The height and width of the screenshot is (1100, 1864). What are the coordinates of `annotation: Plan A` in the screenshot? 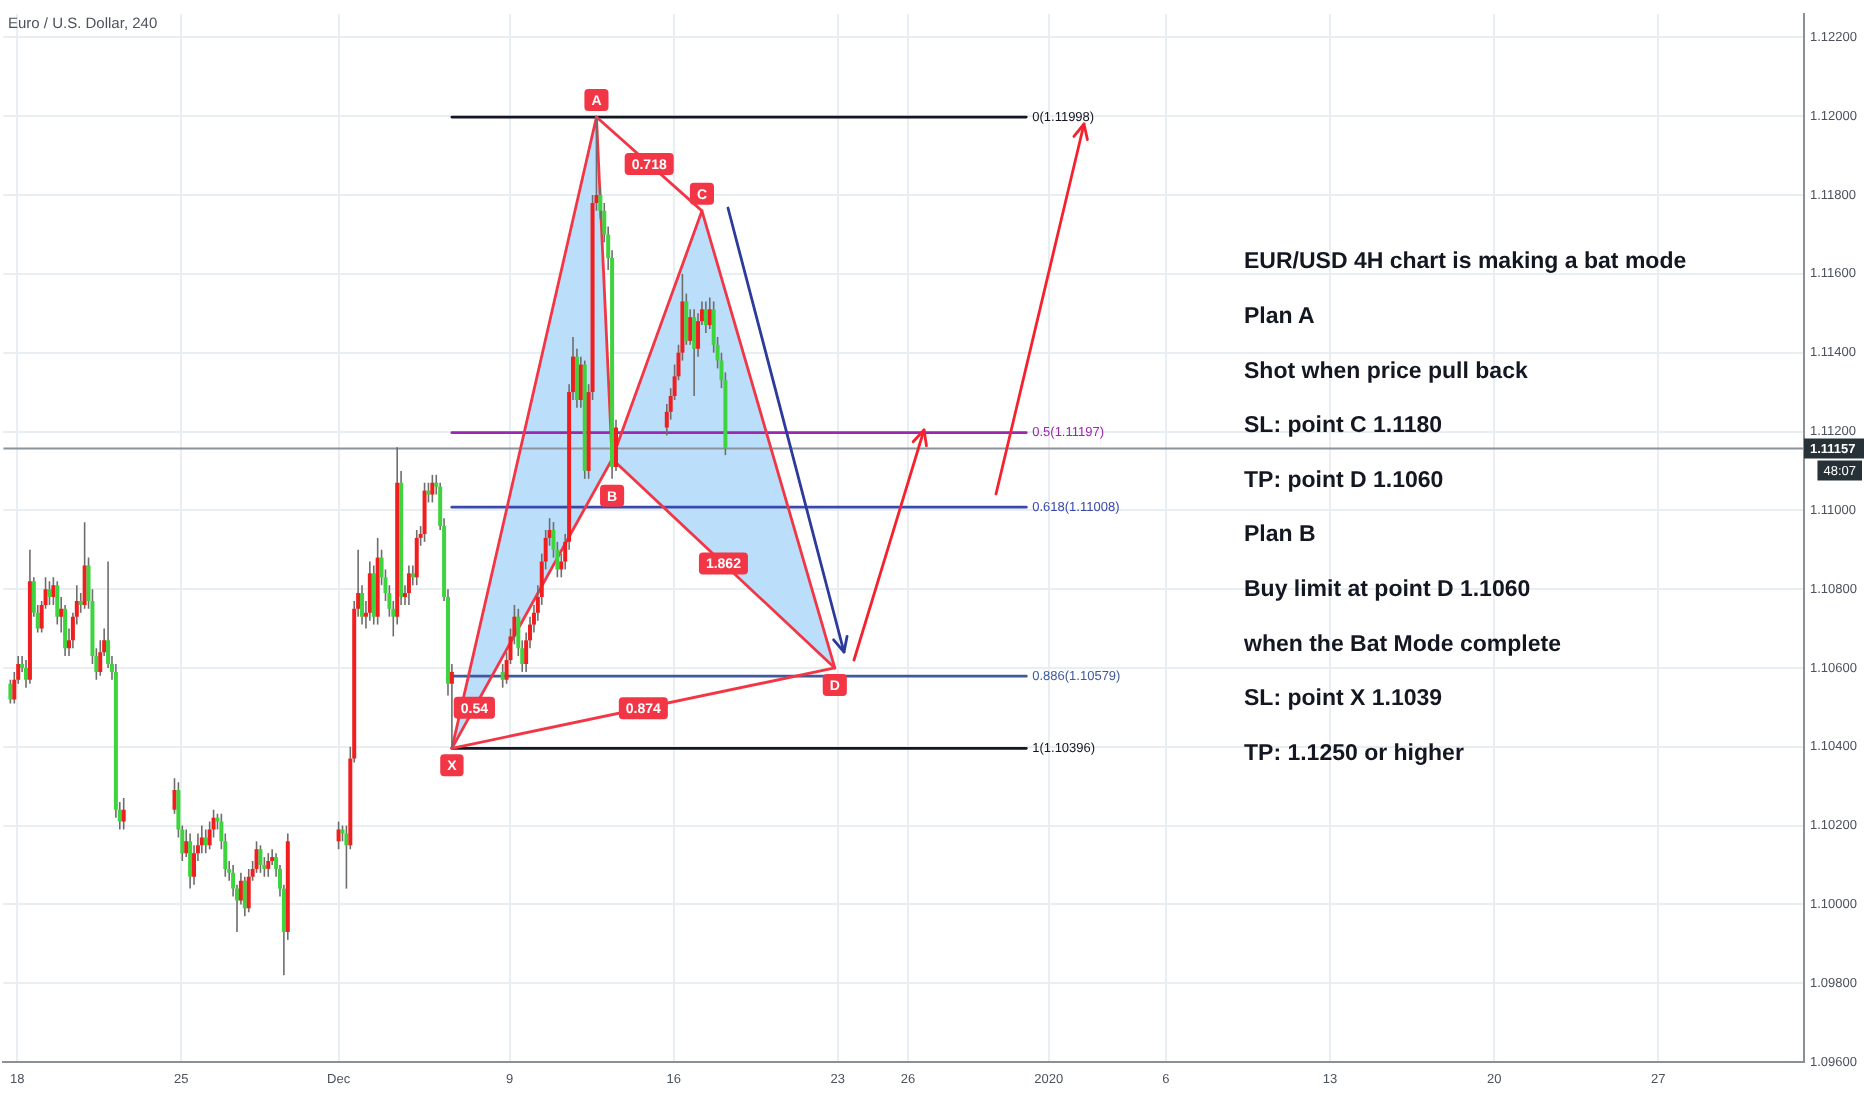 It's located at (1279, 316).